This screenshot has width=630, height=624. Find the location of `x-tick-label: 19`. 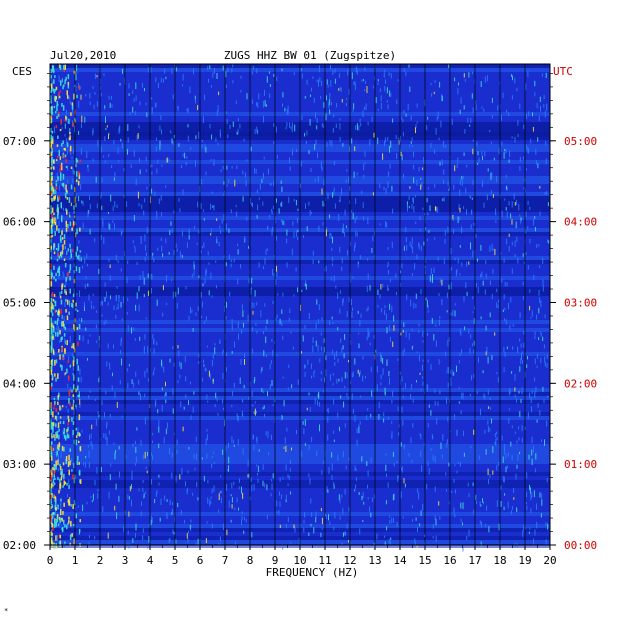

x-tick-label: 19 is located at coordinates (524, 560).